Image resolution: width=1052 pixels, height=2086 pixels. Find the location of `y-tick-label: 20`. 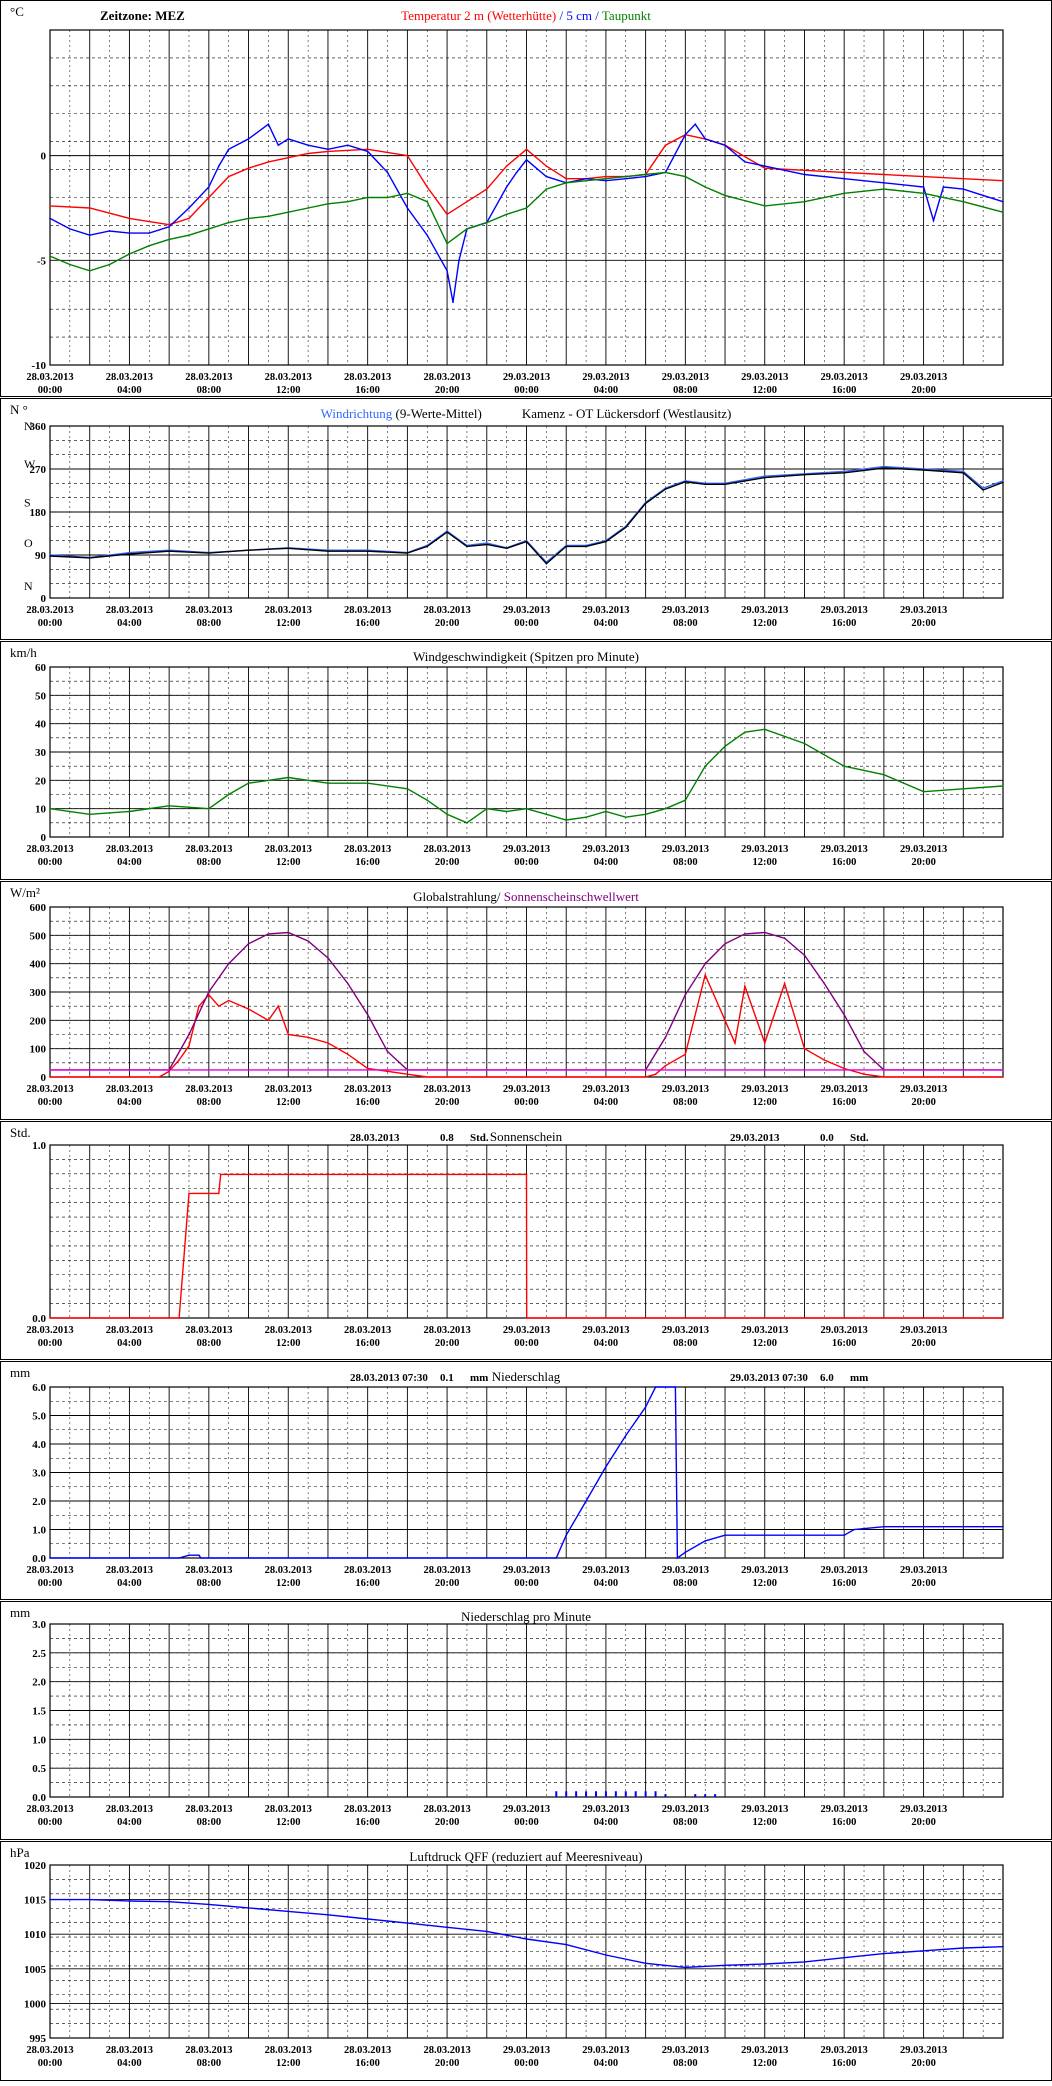

y-tick-label: 20 is located at coordinates (41, 781).